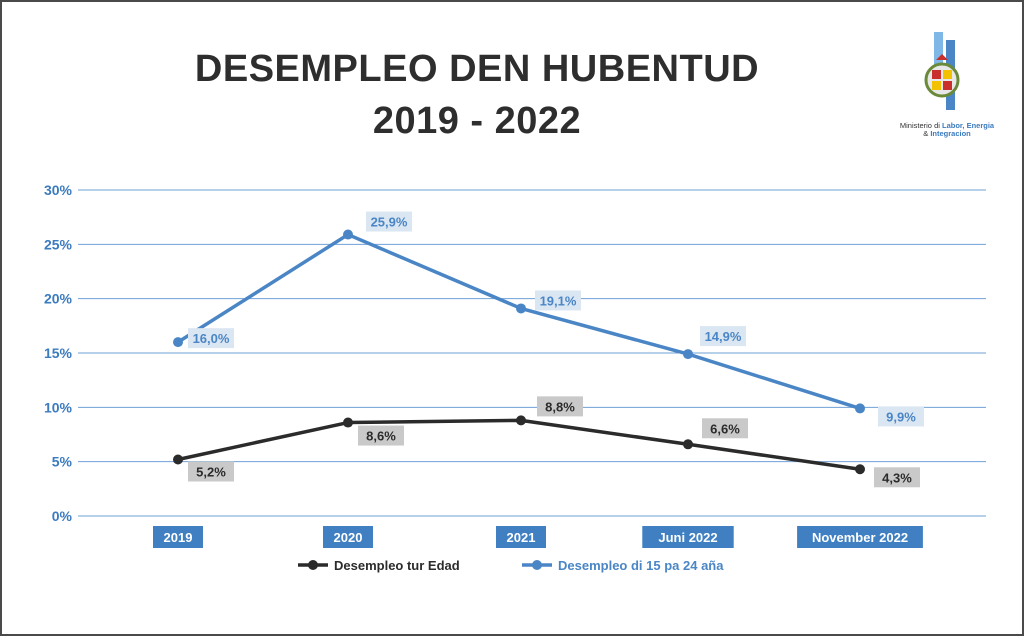  What do you see at coordinates (919, 125) in the screenshot?
I see `logo-caption-text: Ministerio di` at bounding box center [919, 125].